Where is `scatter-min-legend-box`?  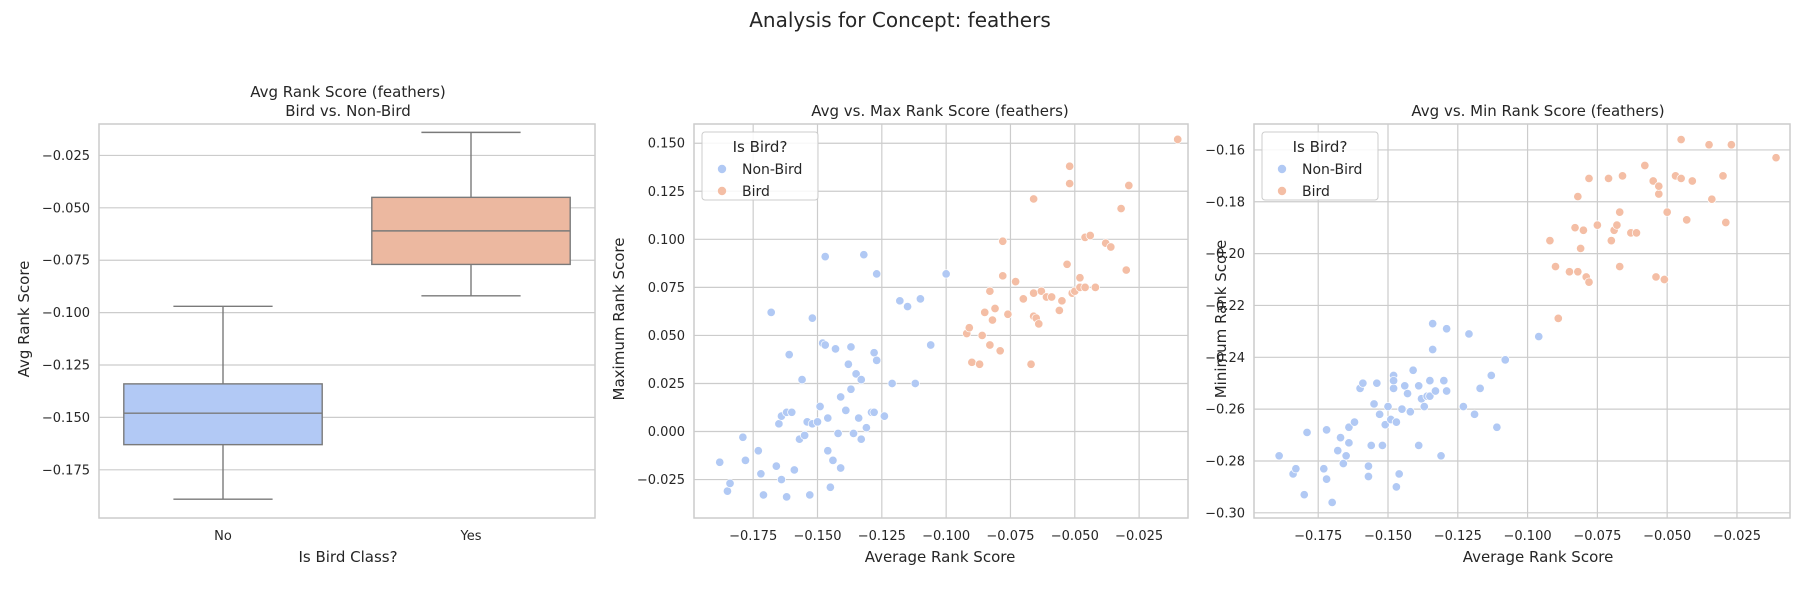 scatter-min-legend-box is located at coordinates (1320, 166).